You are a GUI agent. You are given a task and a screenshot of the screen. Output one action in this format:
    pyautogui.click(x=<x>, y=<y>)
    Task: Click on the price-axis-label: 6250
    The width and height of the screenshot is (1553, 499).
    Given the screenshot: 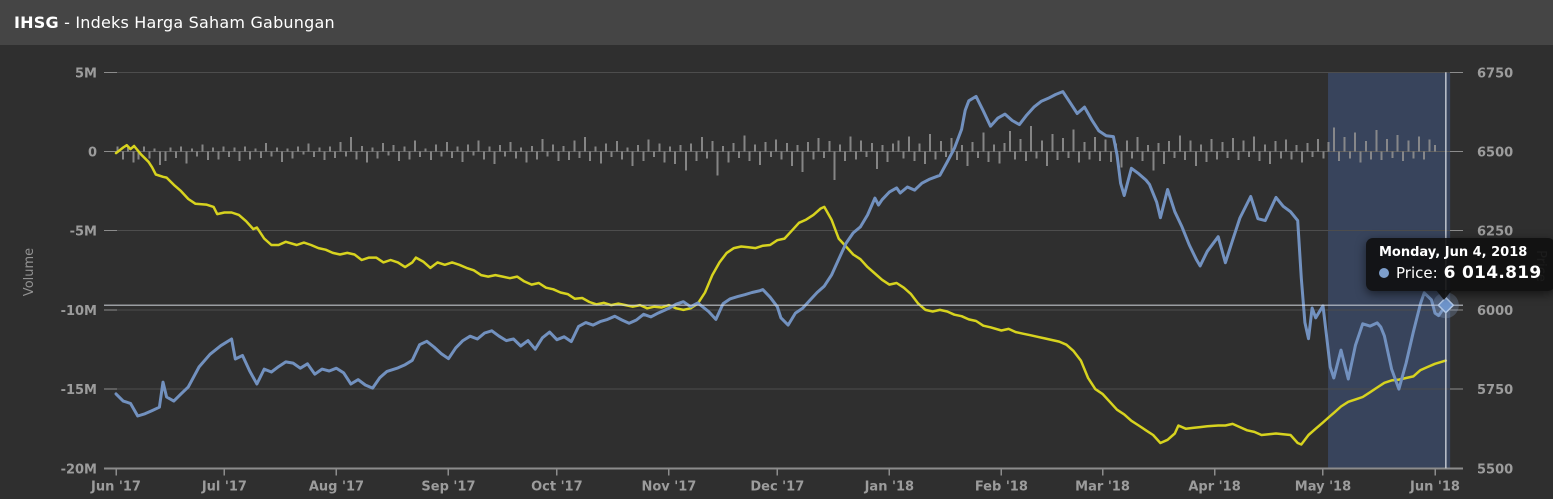 What is the action you would take?
    pyautogui.click(x=1495, y=232)
    